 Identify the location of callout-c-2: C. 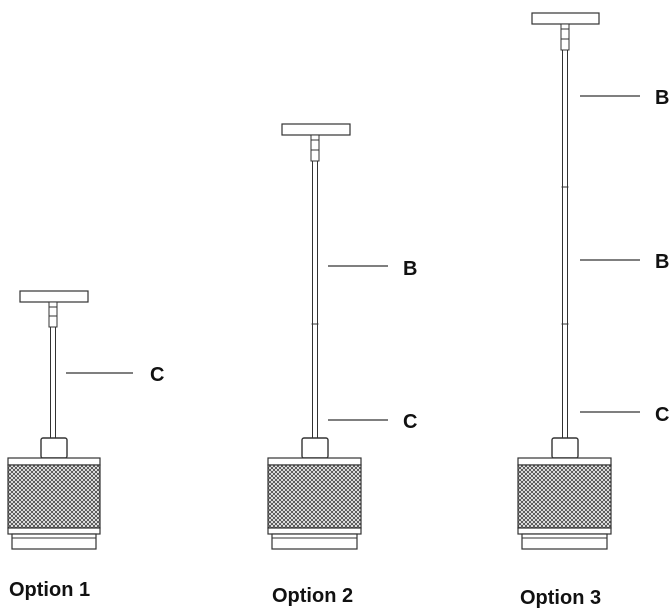
(410, 422).